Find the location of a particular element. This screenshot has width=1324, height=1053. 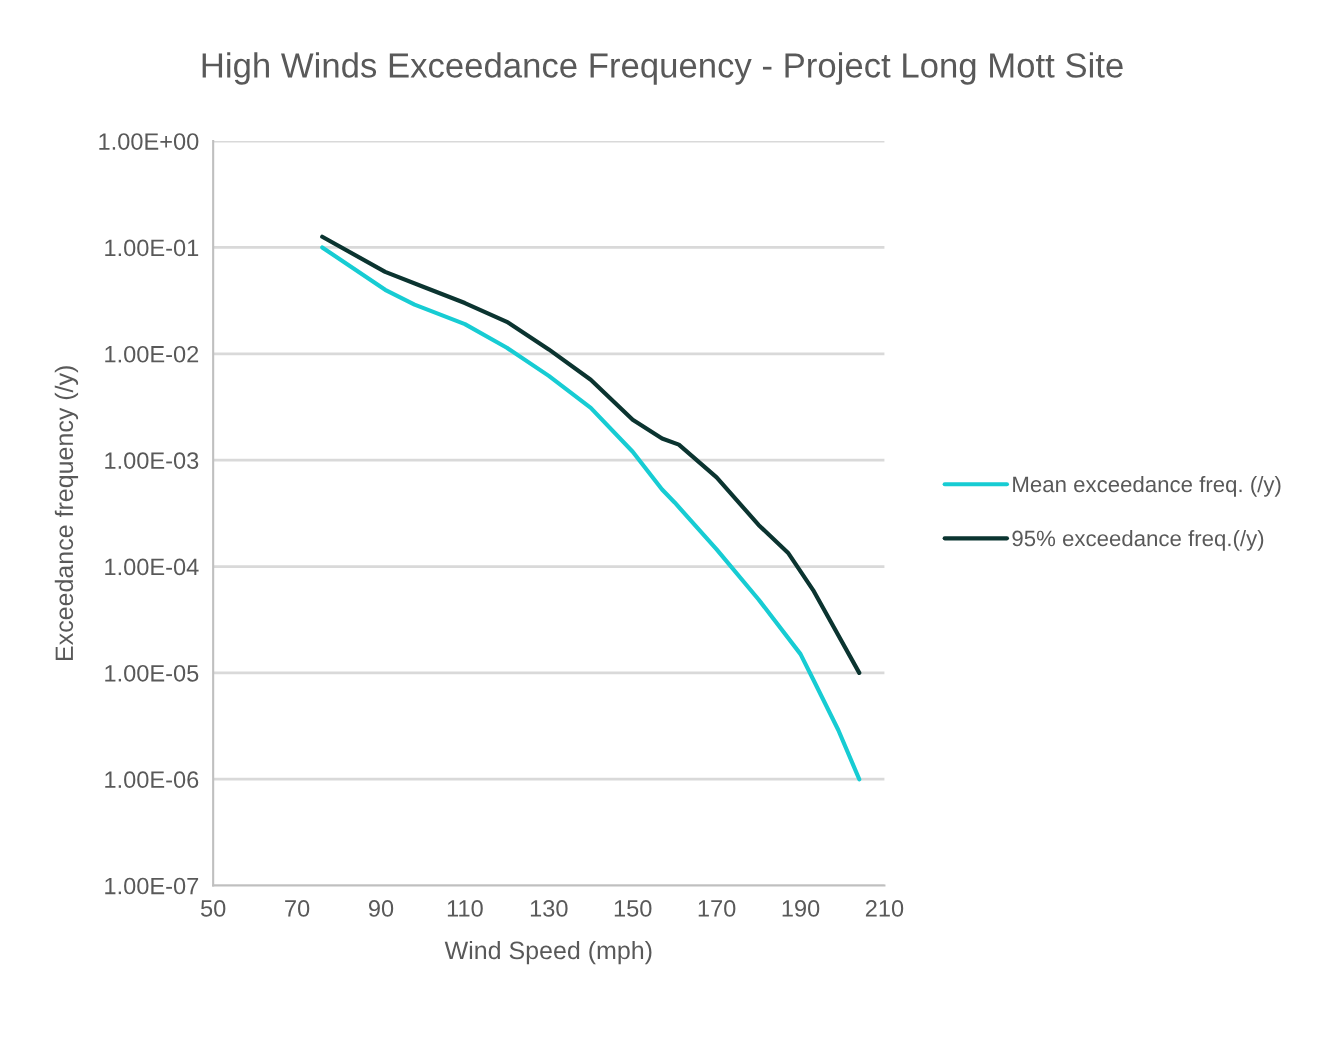

x-tick-label: 170 is located at coordinates (717, 908).